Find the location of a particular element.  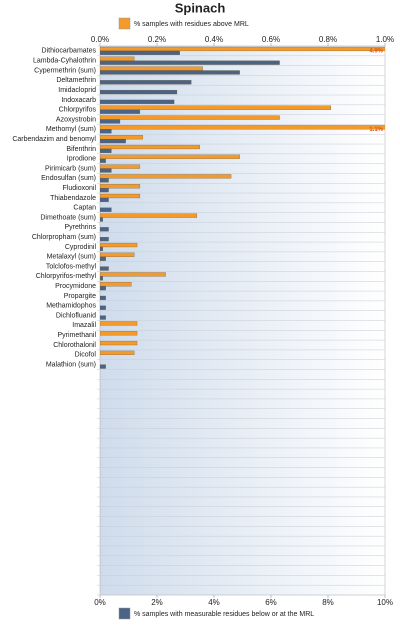

x2-tick-label: 0.6% is located at coordinates (271, 39).